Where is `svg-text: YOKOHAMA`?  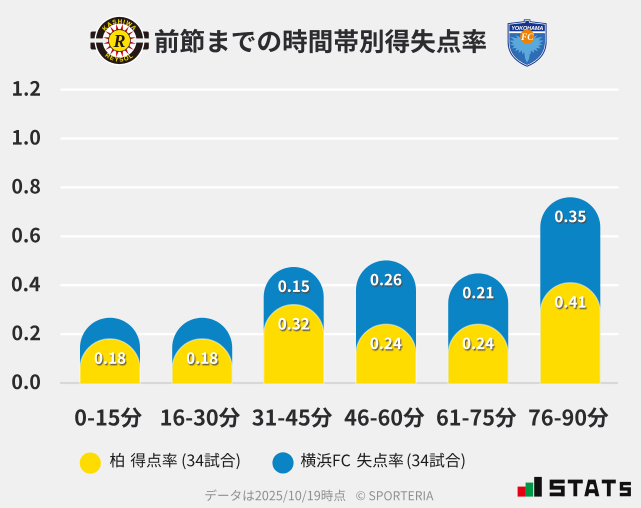 svg-text: YOKOHAMA is located at coordinates (527, 29).